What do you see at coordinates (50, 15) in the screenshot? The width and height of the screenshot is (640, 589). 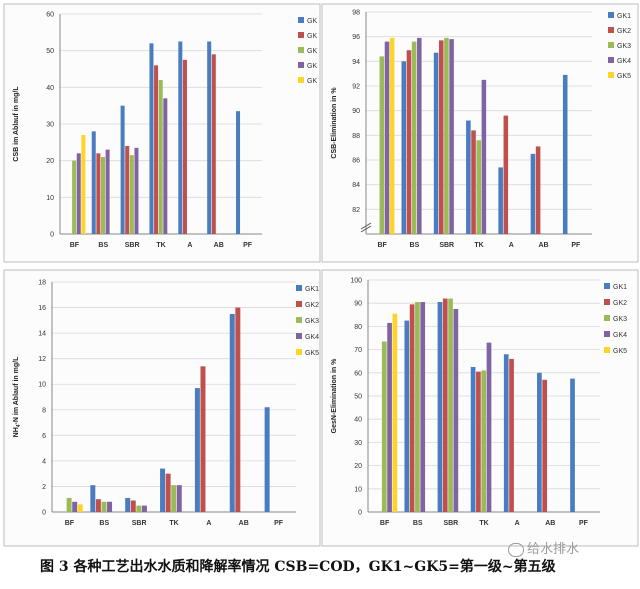 I see `y-tick-label: 60` at bounding box center [50, 15].